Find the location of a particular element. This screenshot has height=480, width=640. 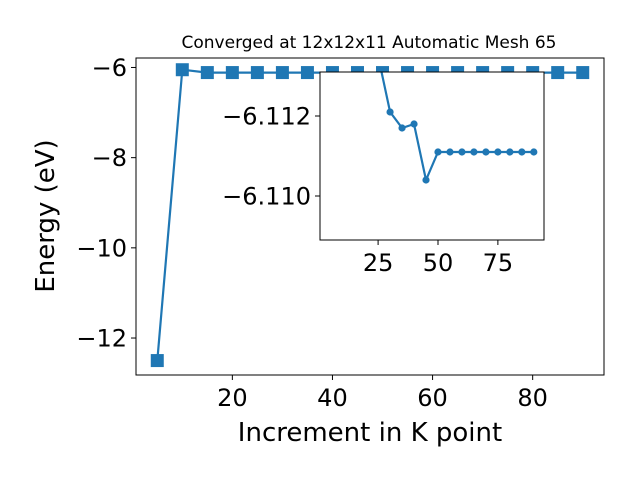

y-tick-label: −10 is located at coordinates (101, 248).